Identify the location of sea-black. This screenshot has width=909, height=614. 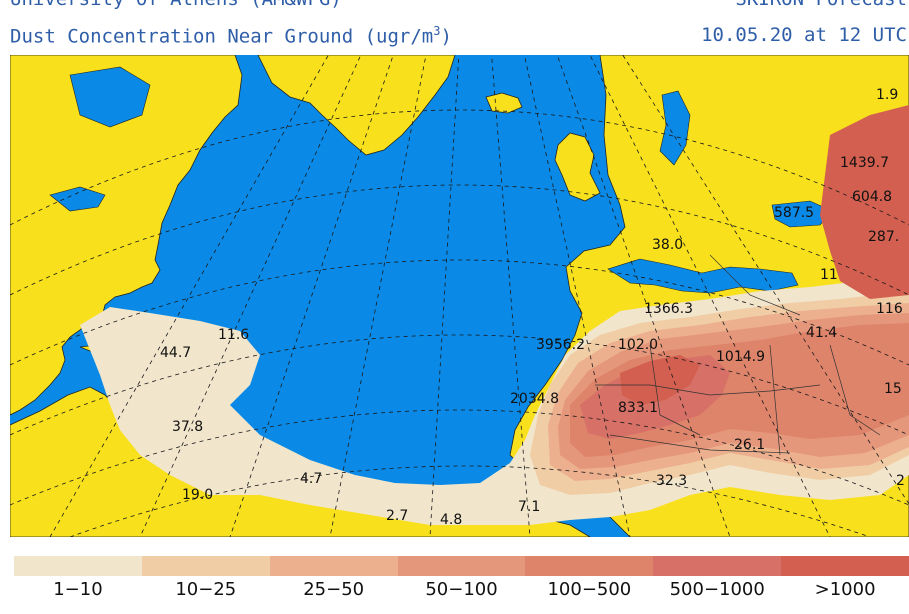
(802, 214).